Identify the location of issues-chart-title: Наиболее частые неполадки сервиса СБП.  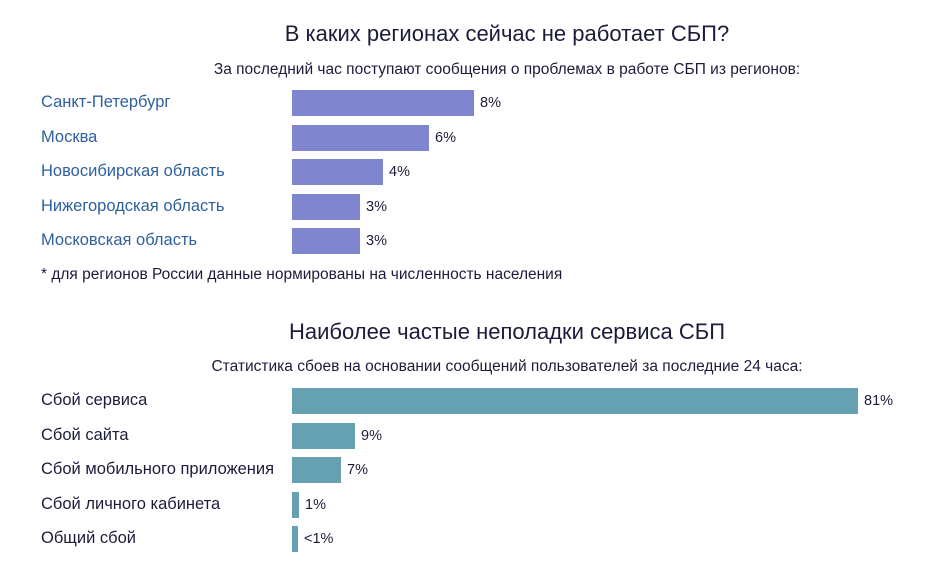
(507, 331).